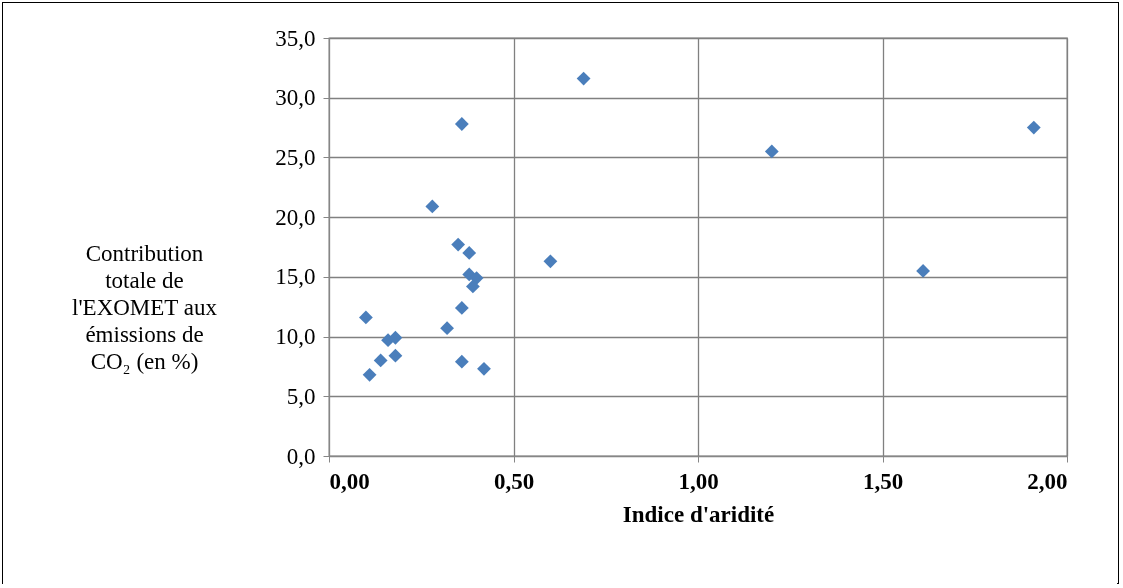 The height and width of the screenshot is (588, 1123). What do you see at coordinates (295, 157) in the screenshot?
I see `y-tick-label: 25,0` at bounding box center [295, 157].